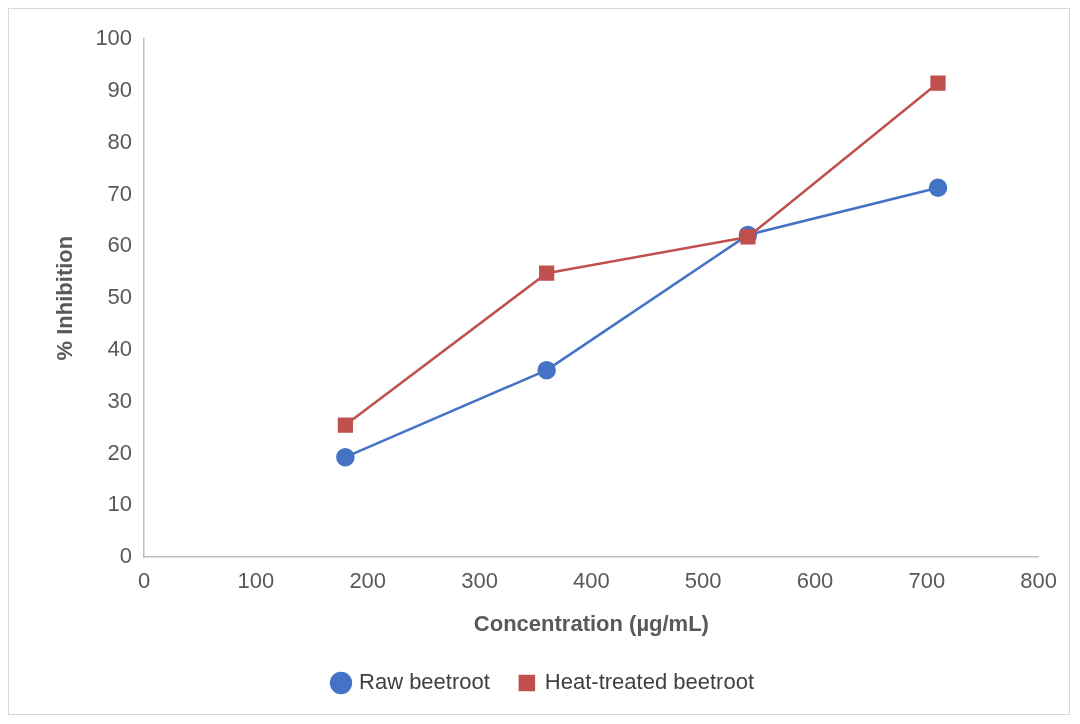  What do you see at coordinates (649, 682) in the screenshot?
I see `legend-label: Heat-treated beetroot` at bounding box center [649, 682].